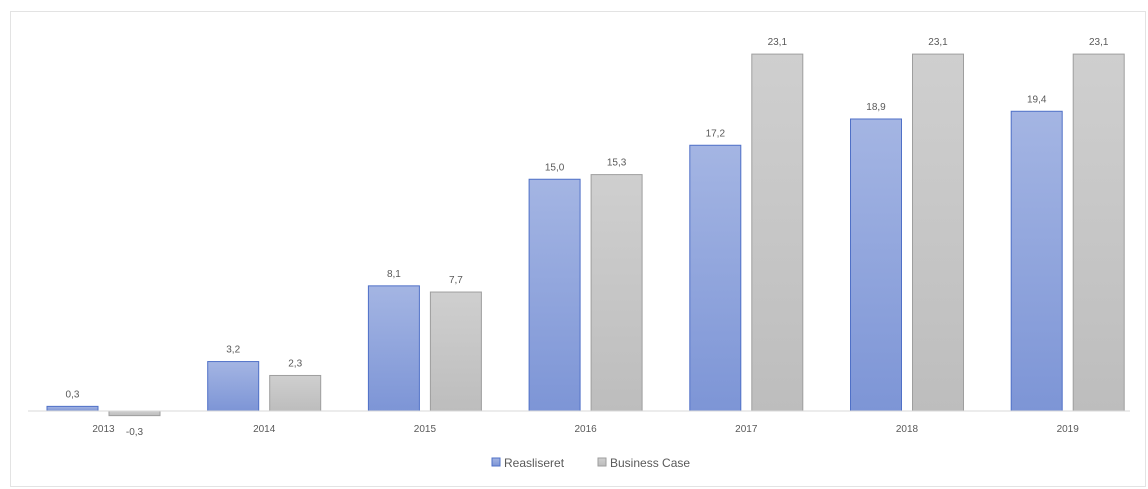 This screenshot has height=489, width=1148. What do you see at coordinates (1098, 232) in the screenshot?
I see `bar-business-case-2019` at bounding box center [1098, 232].